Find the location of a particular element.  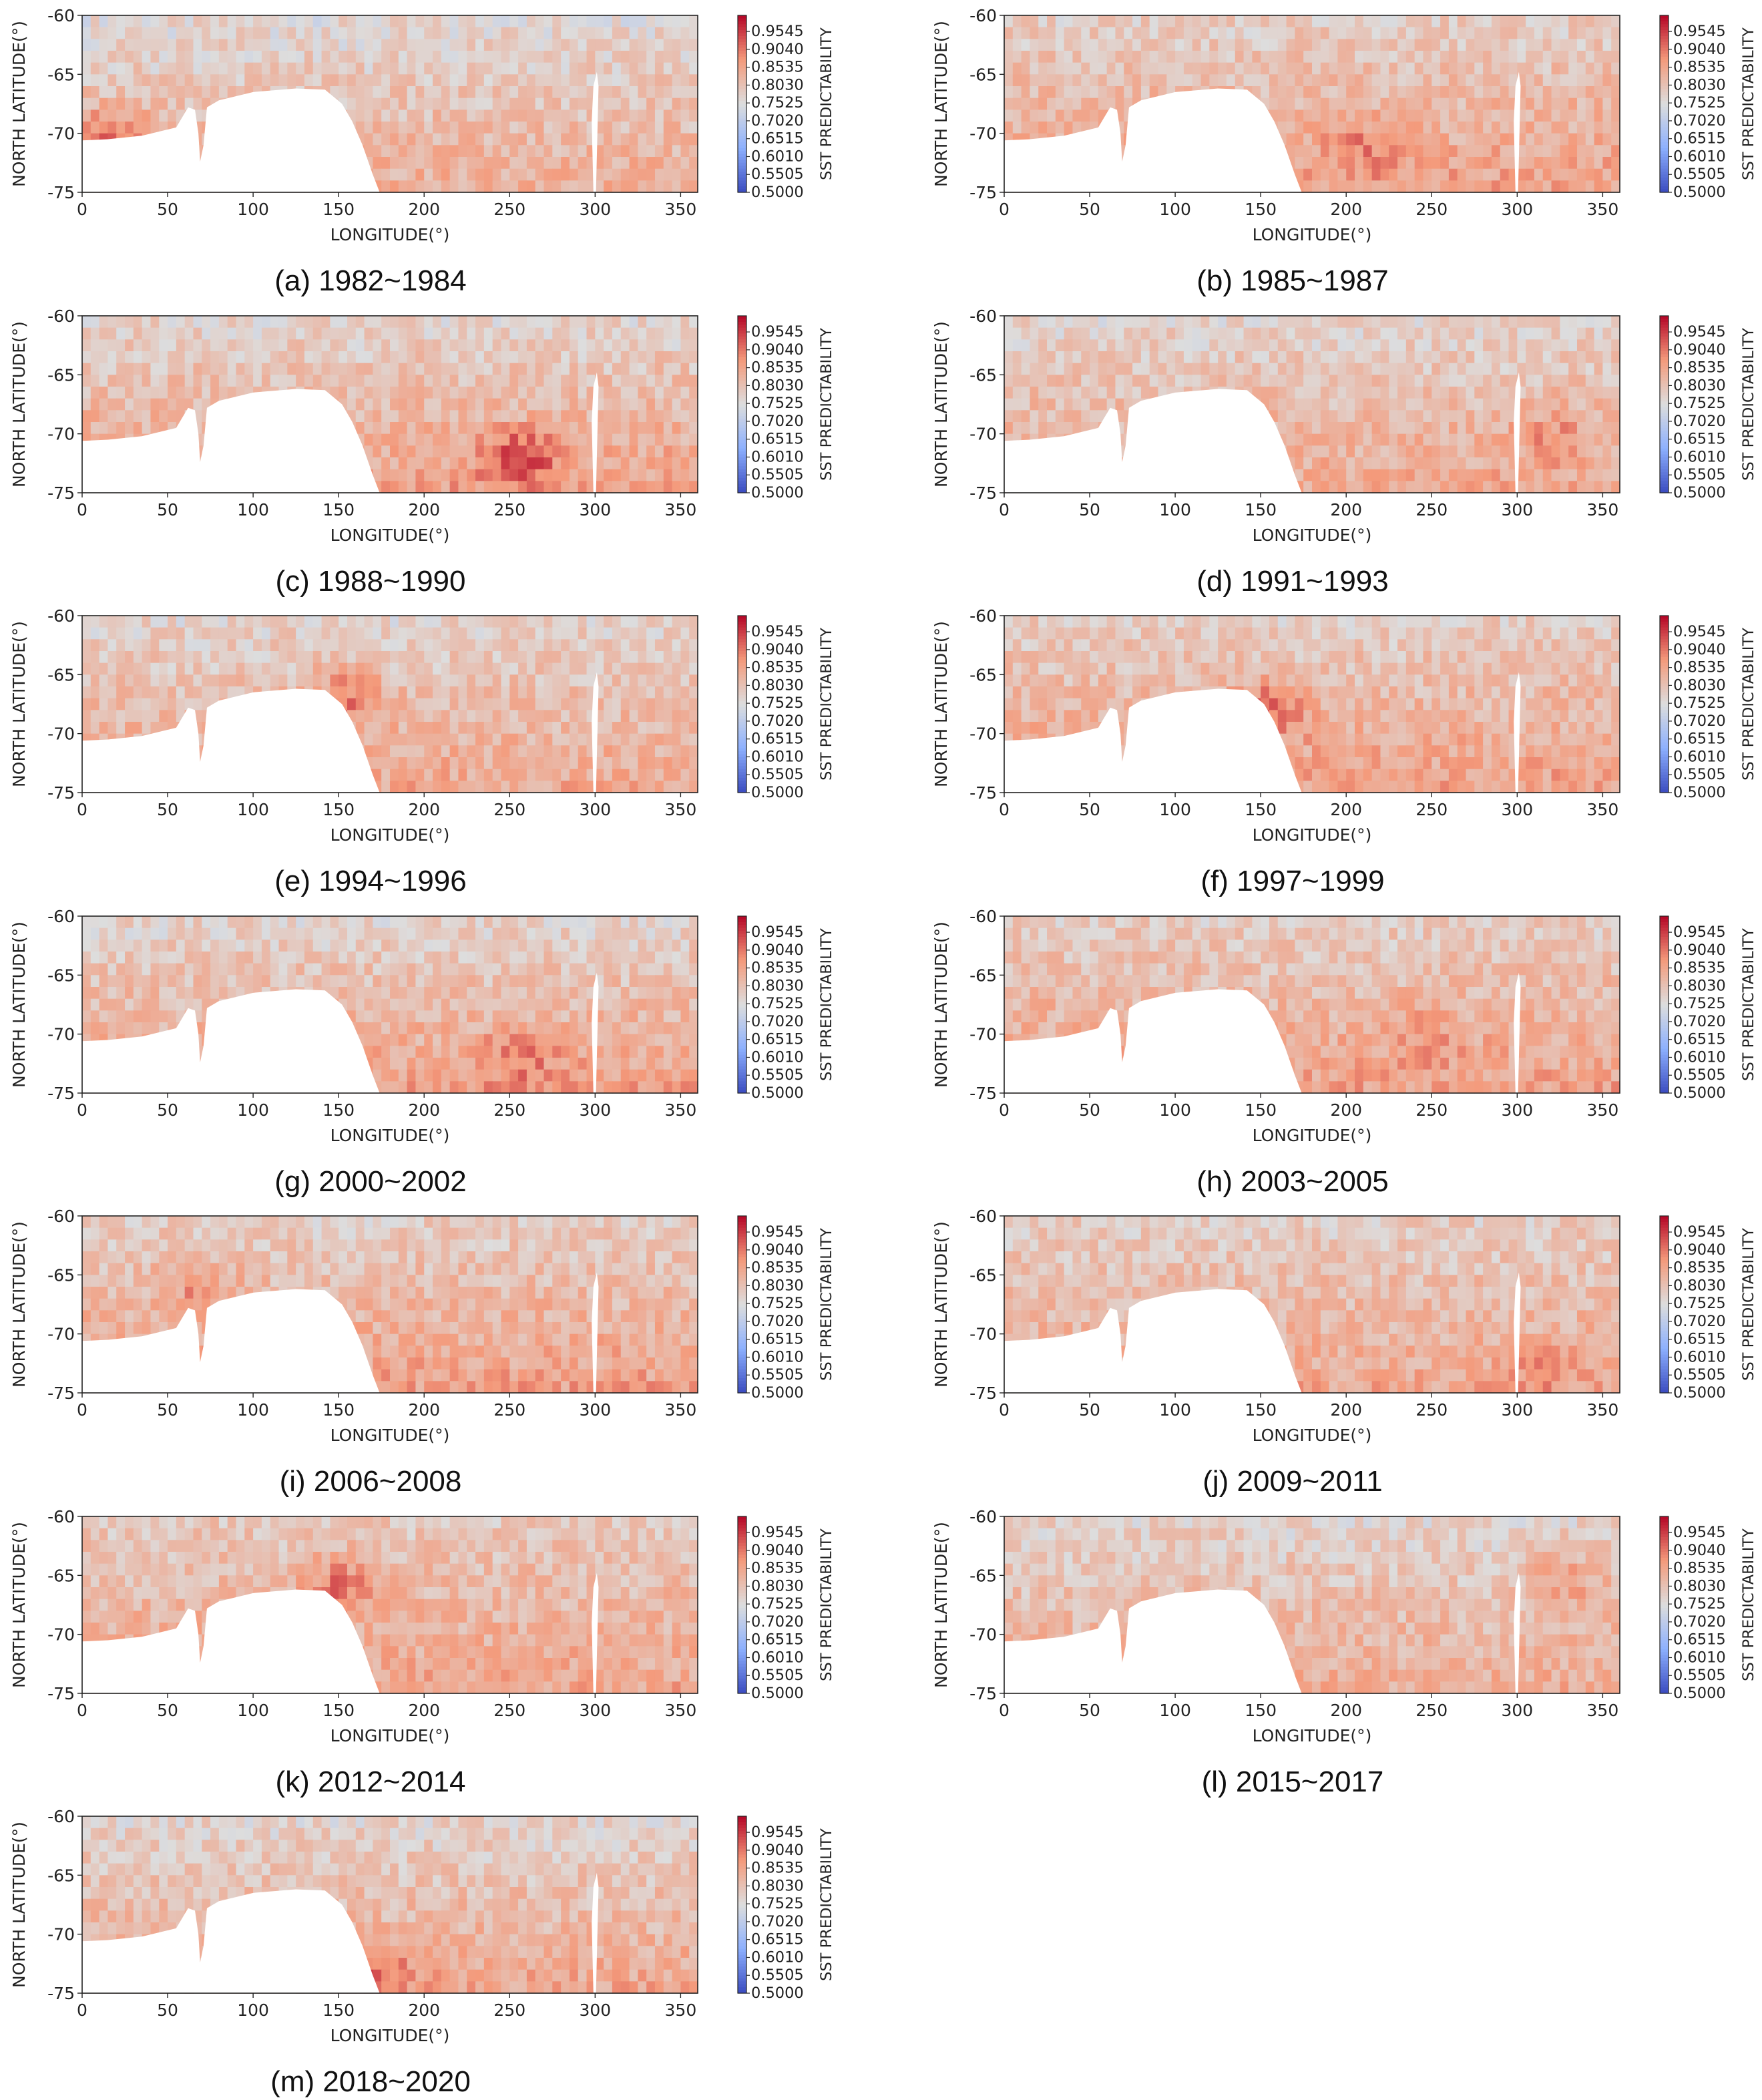

y-tick-label: -75 is located at coordinates (983, 192).